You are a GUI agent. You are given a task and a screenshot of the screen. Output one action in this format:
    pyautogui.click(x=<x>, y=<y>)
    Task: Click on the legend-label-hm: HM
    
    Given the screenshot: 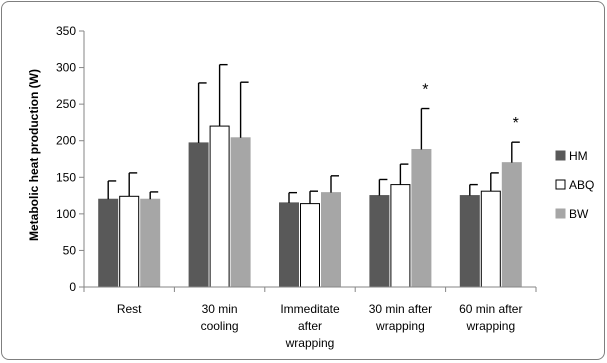 What is the action you would take?
    pyautogui.click(x=578, y=156)
    